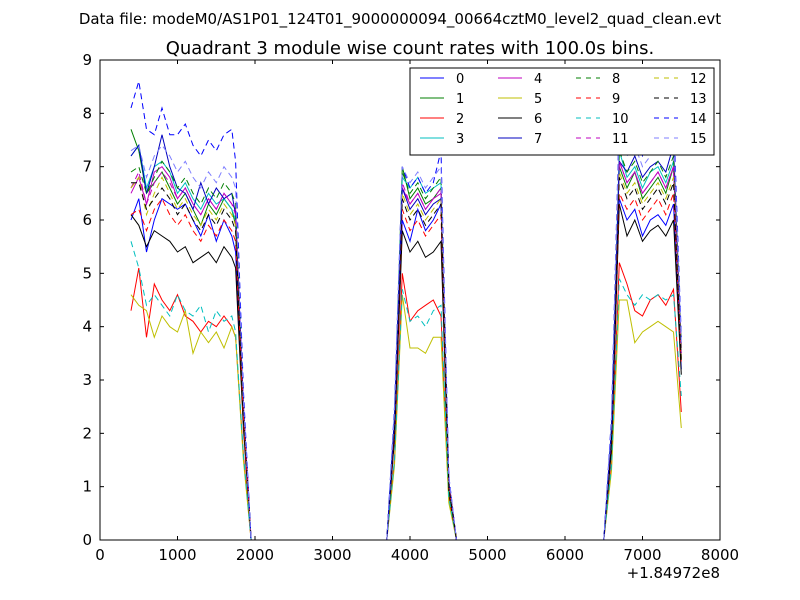 Image resolution: width=800 pixels, height=600 pixels. What do you see at coordinates (698, 79) in the screenshot?
I see `legend-label: 12` at bounding box center [698, 79].